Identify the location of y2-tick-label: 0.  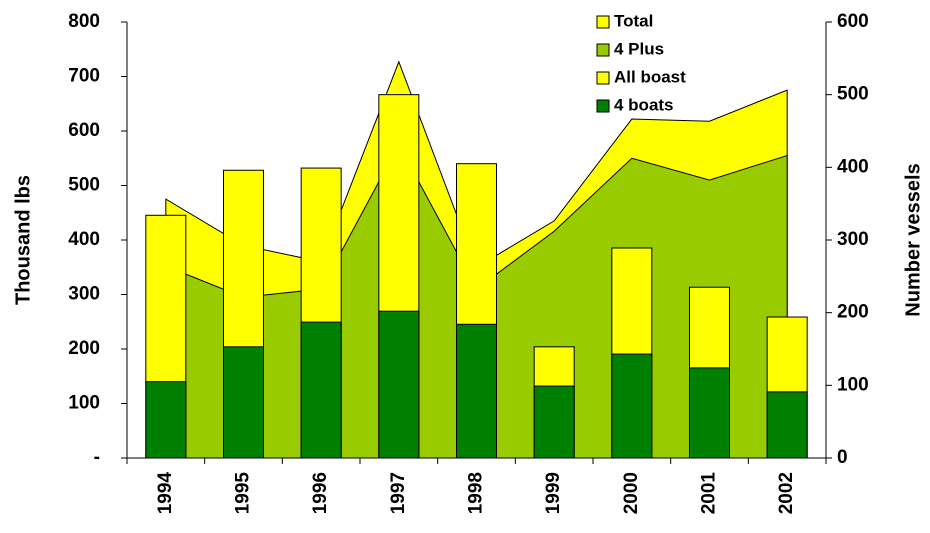
(842, 457).